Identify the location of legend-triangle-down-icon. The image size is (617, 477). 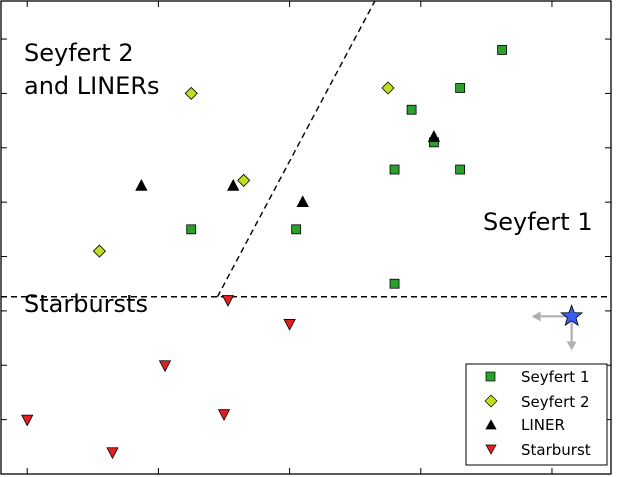
(491, 449).